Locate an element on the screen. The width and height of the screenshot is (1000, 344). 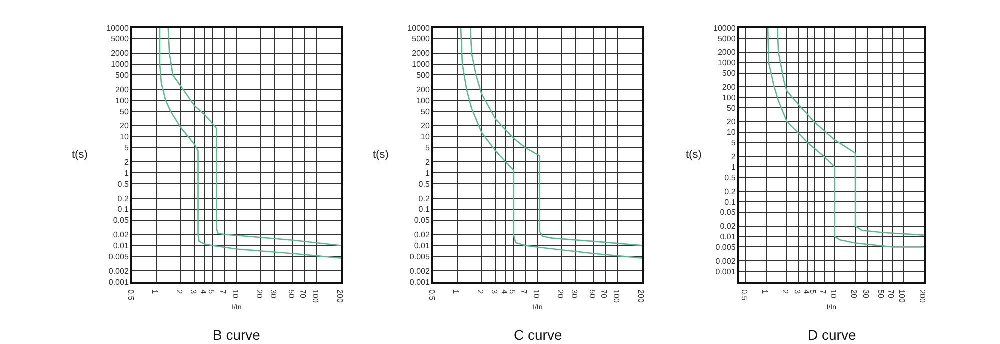
text: B curve is located at coordinates (237, 335).